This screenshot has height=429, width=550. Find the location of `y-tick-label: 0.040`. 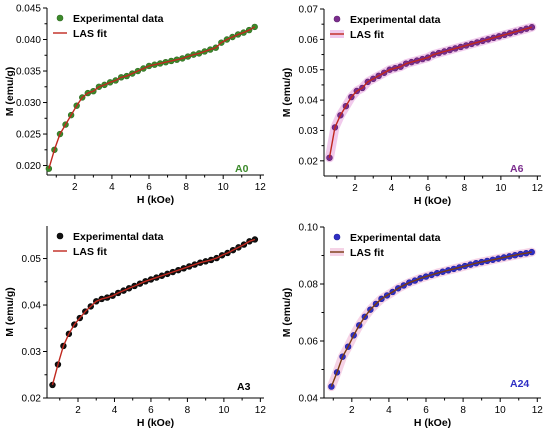

y-tick-label: 0.040 is located at coordinates (28, 40).